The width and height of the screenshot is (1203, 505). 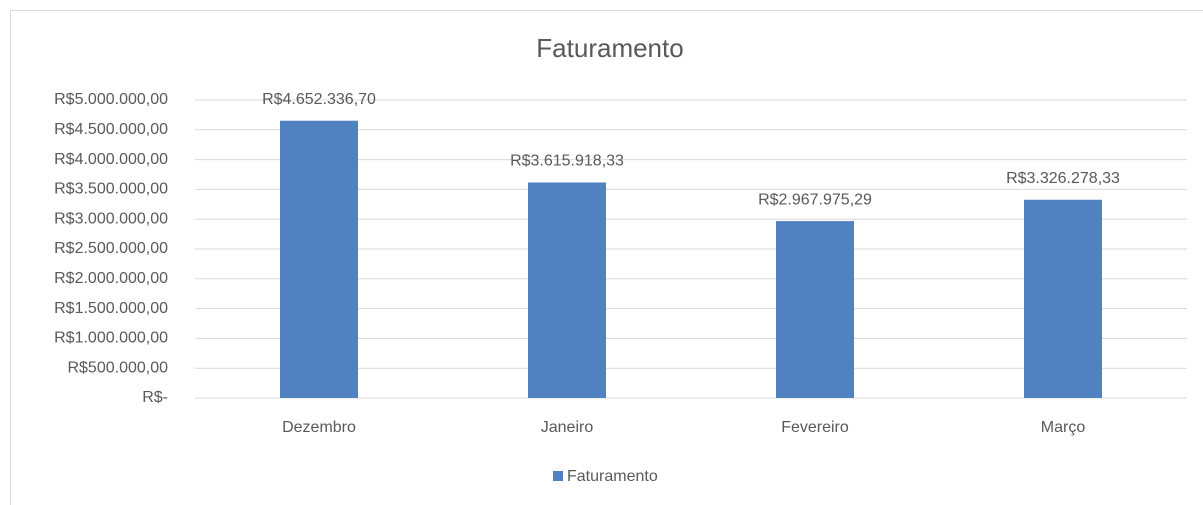 What do you see at coordinates (567, 427) in the screenshot?
I see `x-tick-label: Janeiro` at bounding box center [567, 427].